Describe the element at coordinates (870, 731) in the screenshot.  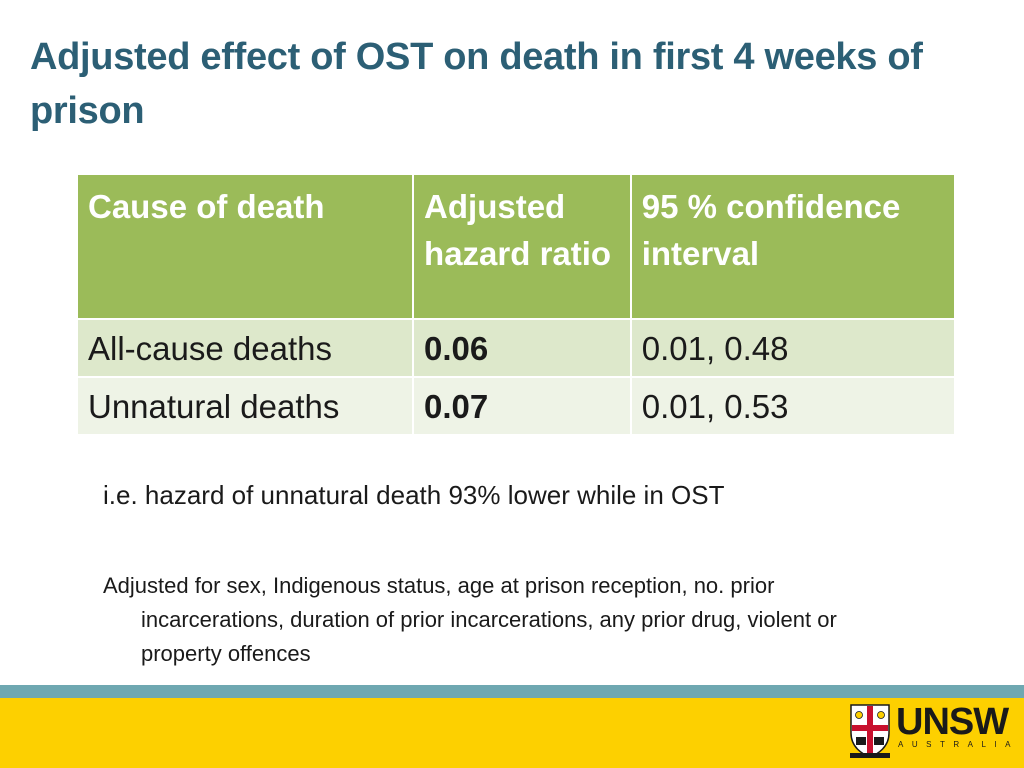
I see `unsw-crest-icon` at that location.